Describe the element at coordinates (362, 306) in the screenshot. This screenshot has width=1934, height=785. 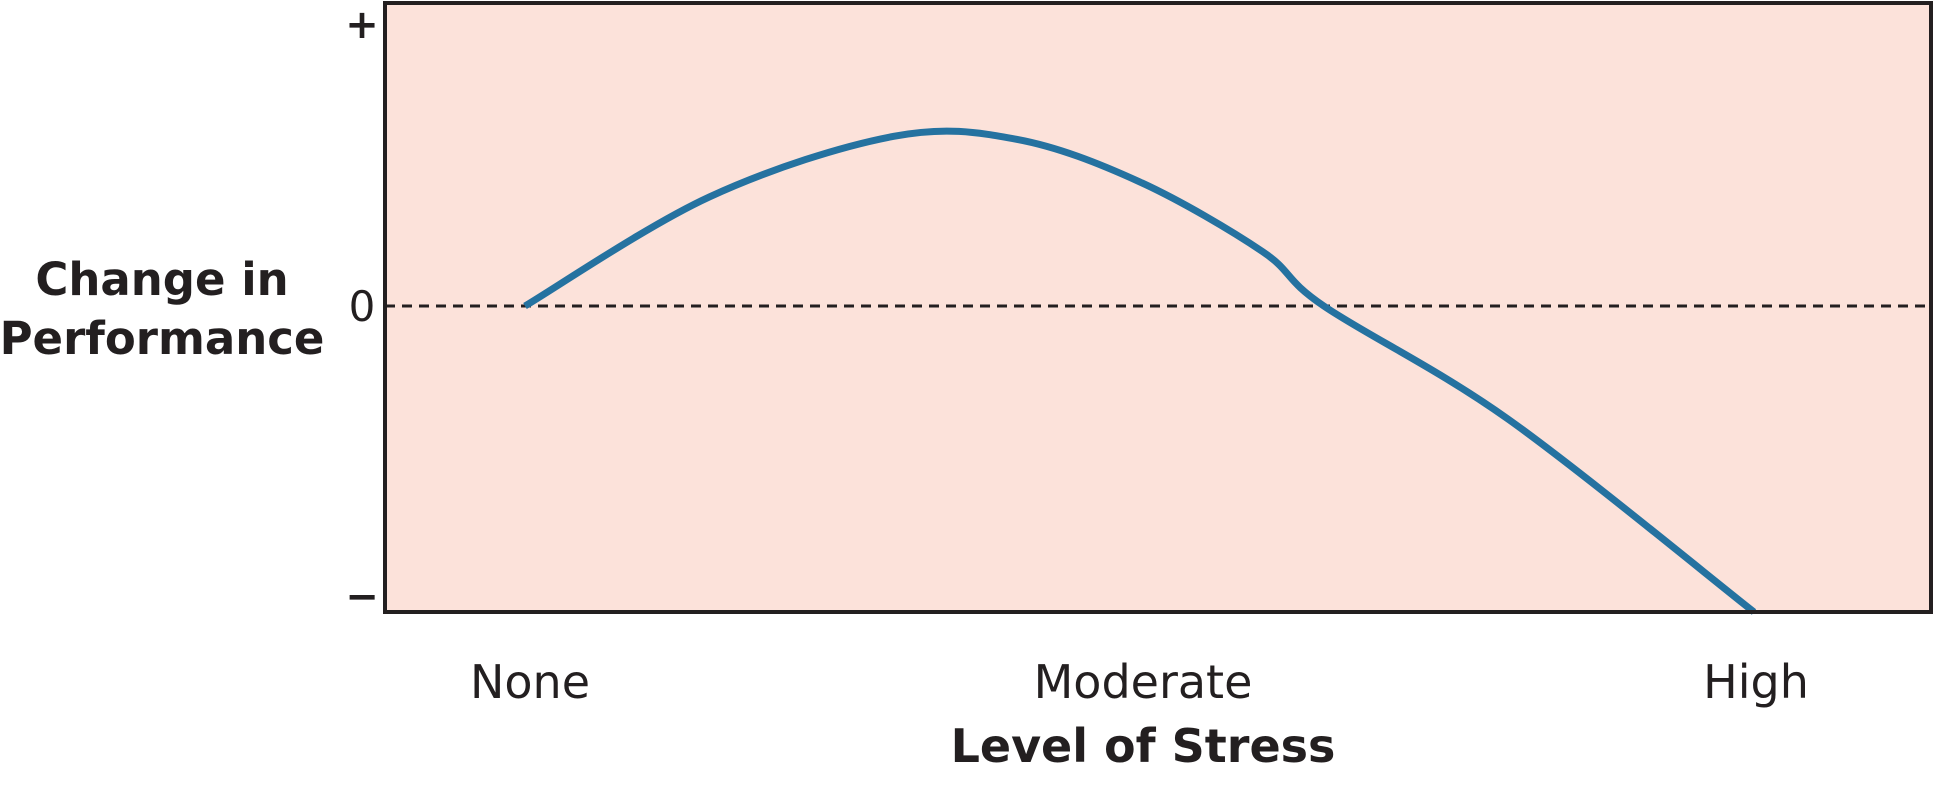
I see `y-tick-zero: 0` at that location.